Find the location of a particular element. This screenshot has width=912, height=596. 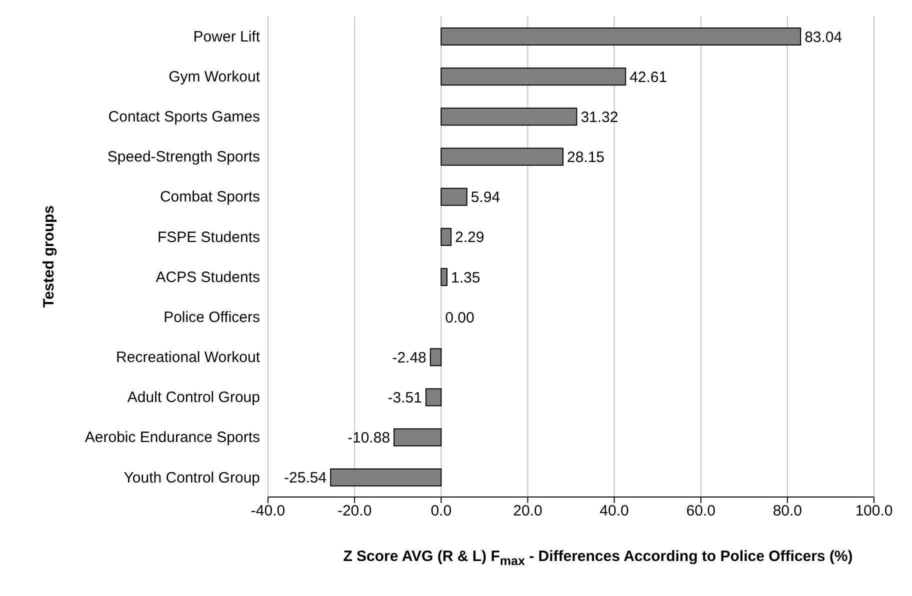

x-axis-title: Z Score AVG (R & L) F$_{max}$ - Differences According to Police Officers (%) is located at coordinates (598, 558).